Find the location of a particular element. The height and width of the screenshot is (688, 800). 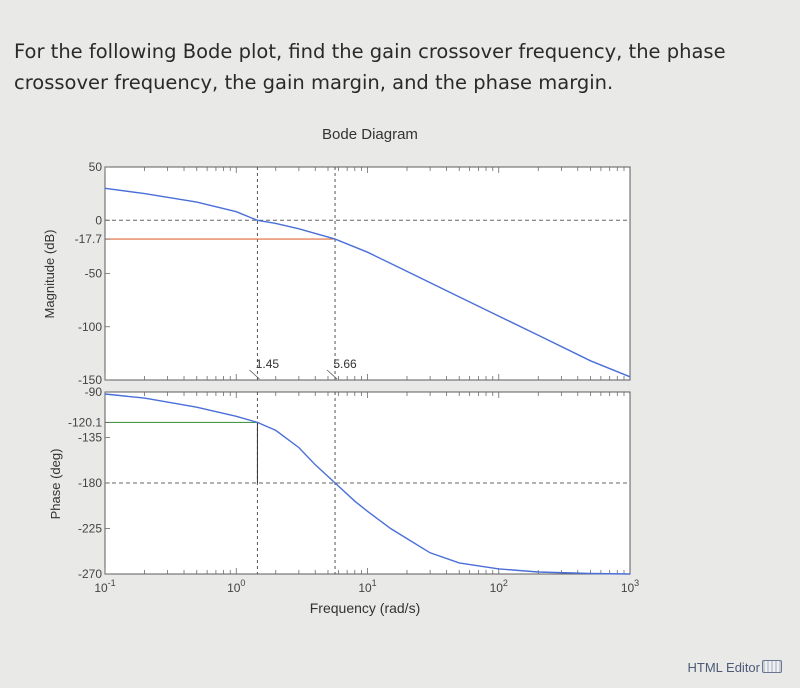

x-tick-exponent: 1 is located at coordinates (374, 583).